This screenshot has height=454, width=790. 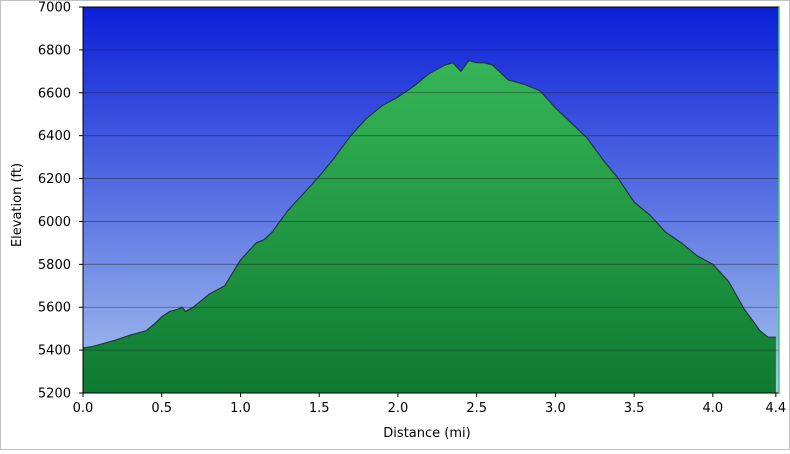 What do you see at coordinates (83, 408) in the screenshot?
I see `x-tick-label: 0.0` at bounding box center [83, 408].